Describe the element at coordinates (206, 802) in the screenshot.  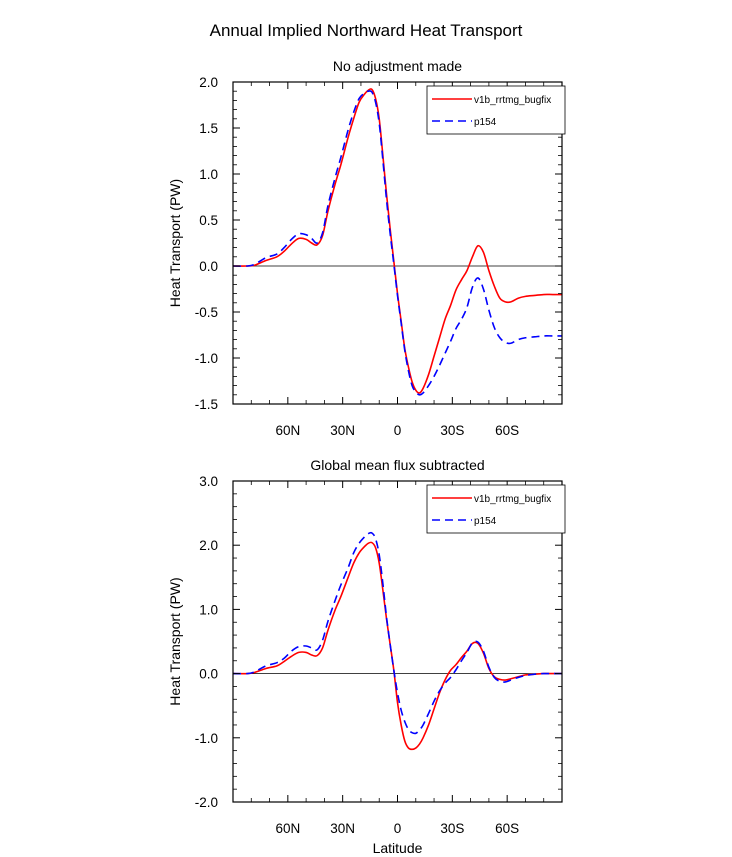
I see `y-tick-label: -2.0` at that location.